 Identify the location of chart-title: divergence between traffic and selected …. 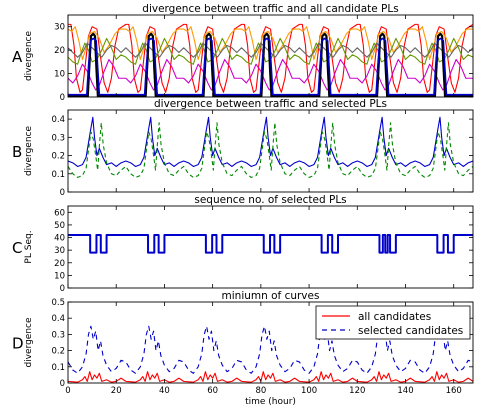
(270, 104).